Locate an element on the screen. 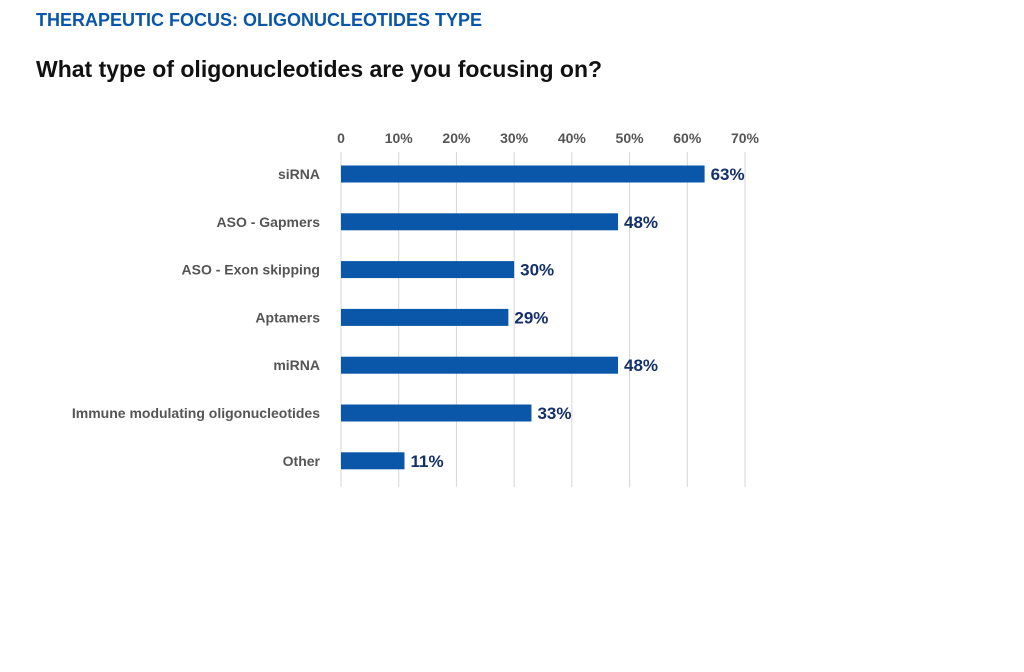 The image size is (1024, 672). value-label: 11% is located at coordinates (426, 461).